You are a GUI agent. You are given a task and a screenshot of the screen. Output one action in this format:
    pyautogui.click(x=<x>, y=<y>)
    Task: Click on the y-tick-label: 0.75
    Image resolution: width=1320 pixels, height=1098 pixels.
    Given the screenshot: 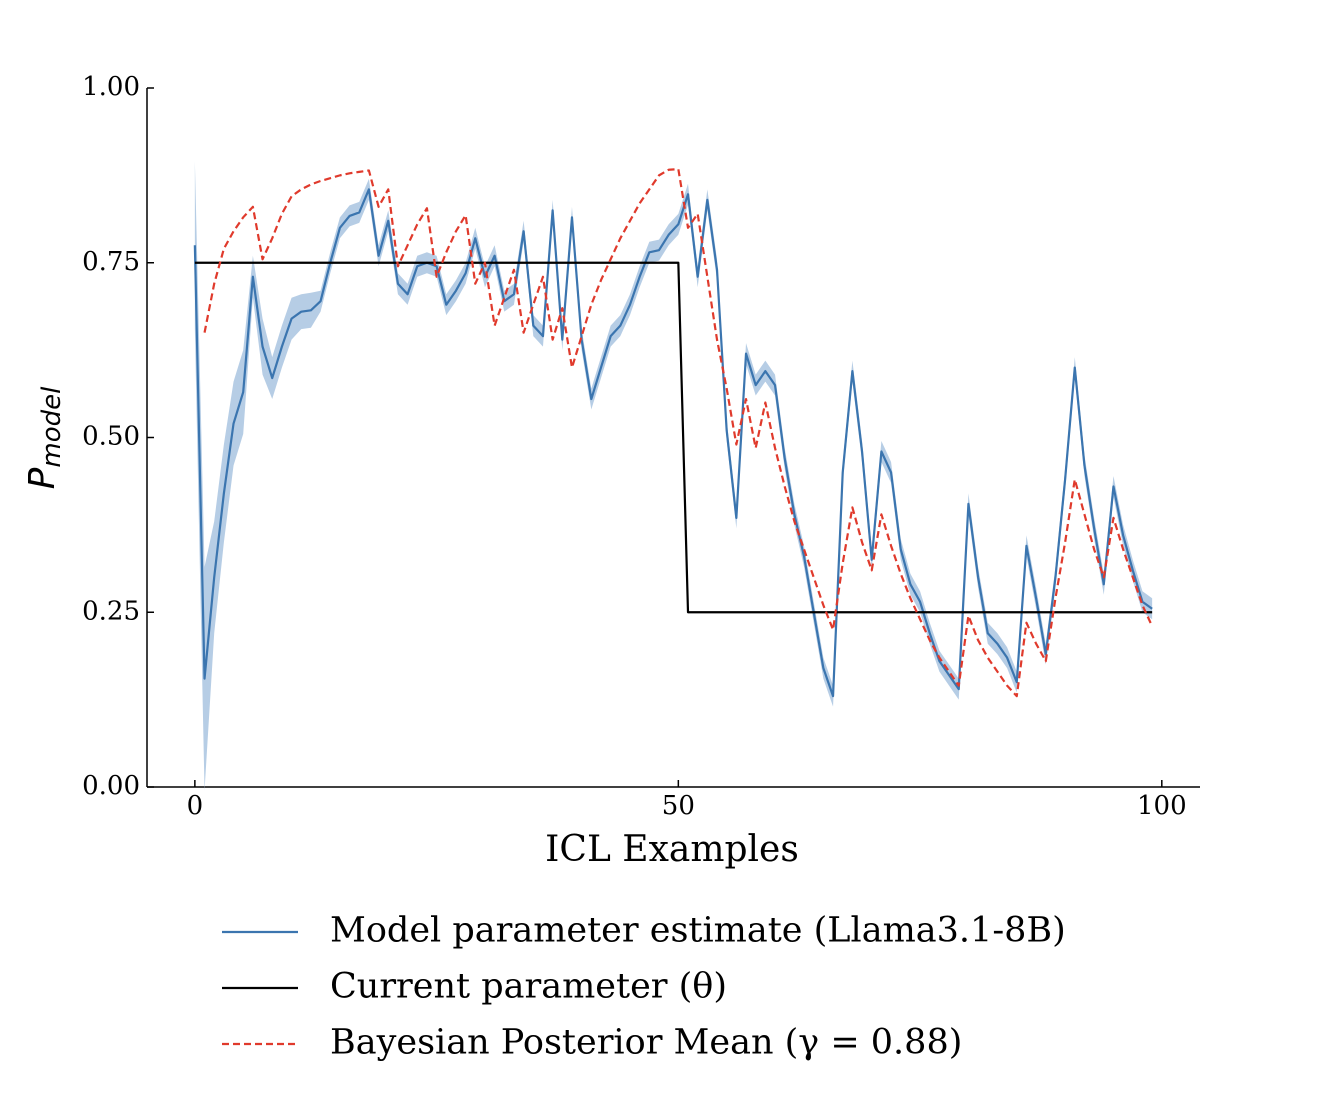 What is the action you would take?
    pyautogui.click(x=111, y=262)
    